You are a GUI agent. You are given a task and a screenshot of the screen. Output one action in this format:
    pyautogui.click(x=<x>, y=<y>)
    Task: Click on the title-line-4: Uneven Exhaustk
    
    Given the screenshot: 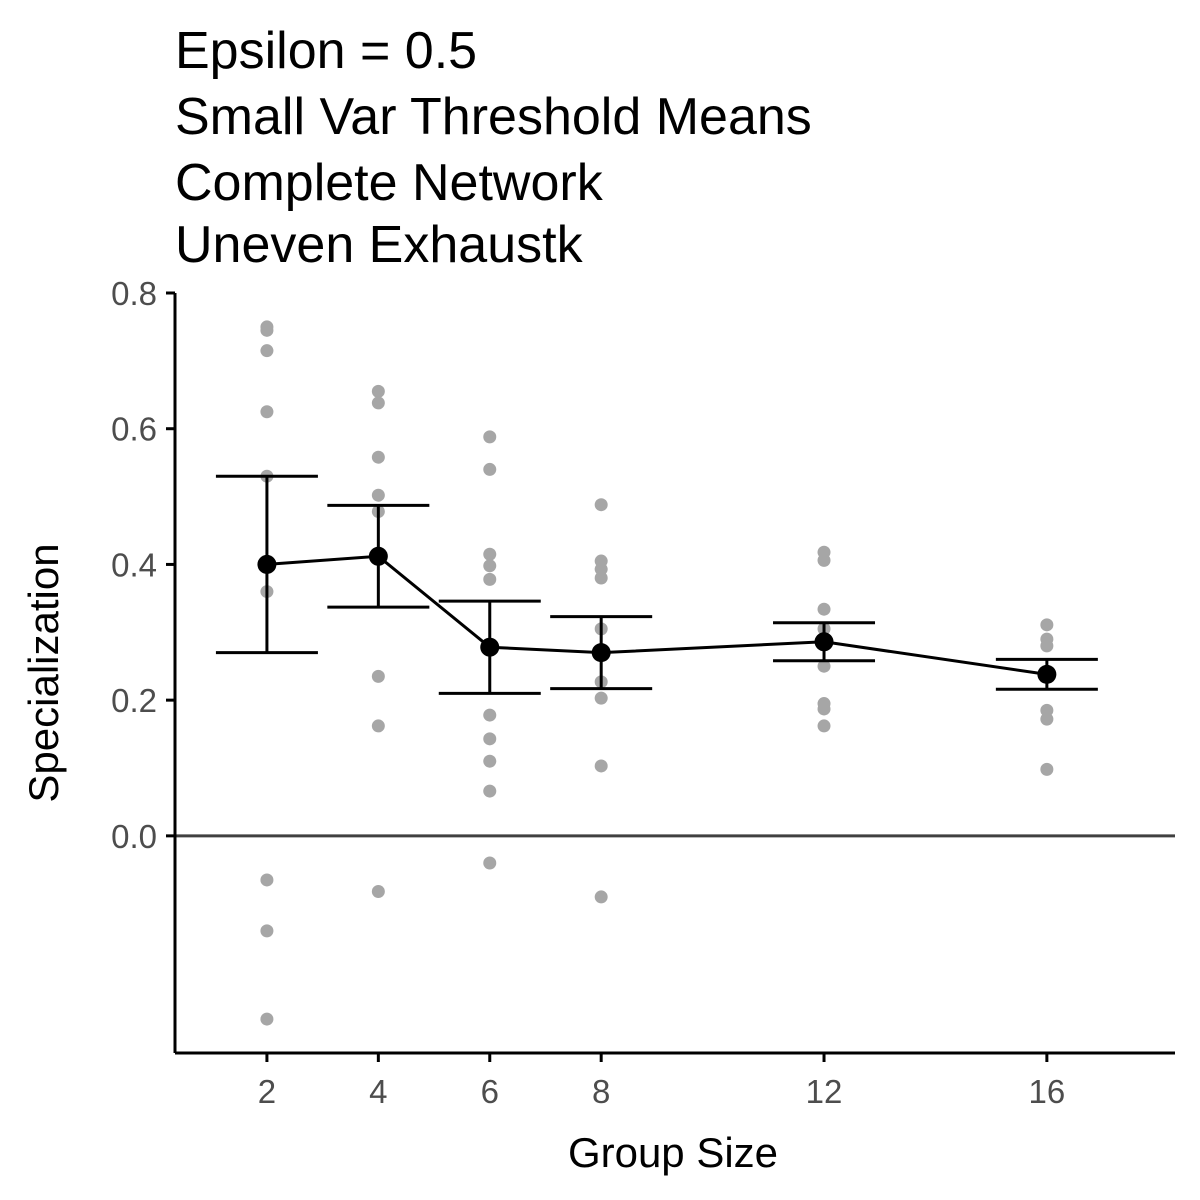 What is the action you would take?
    pyautogui.click(x=379, y=245)
    